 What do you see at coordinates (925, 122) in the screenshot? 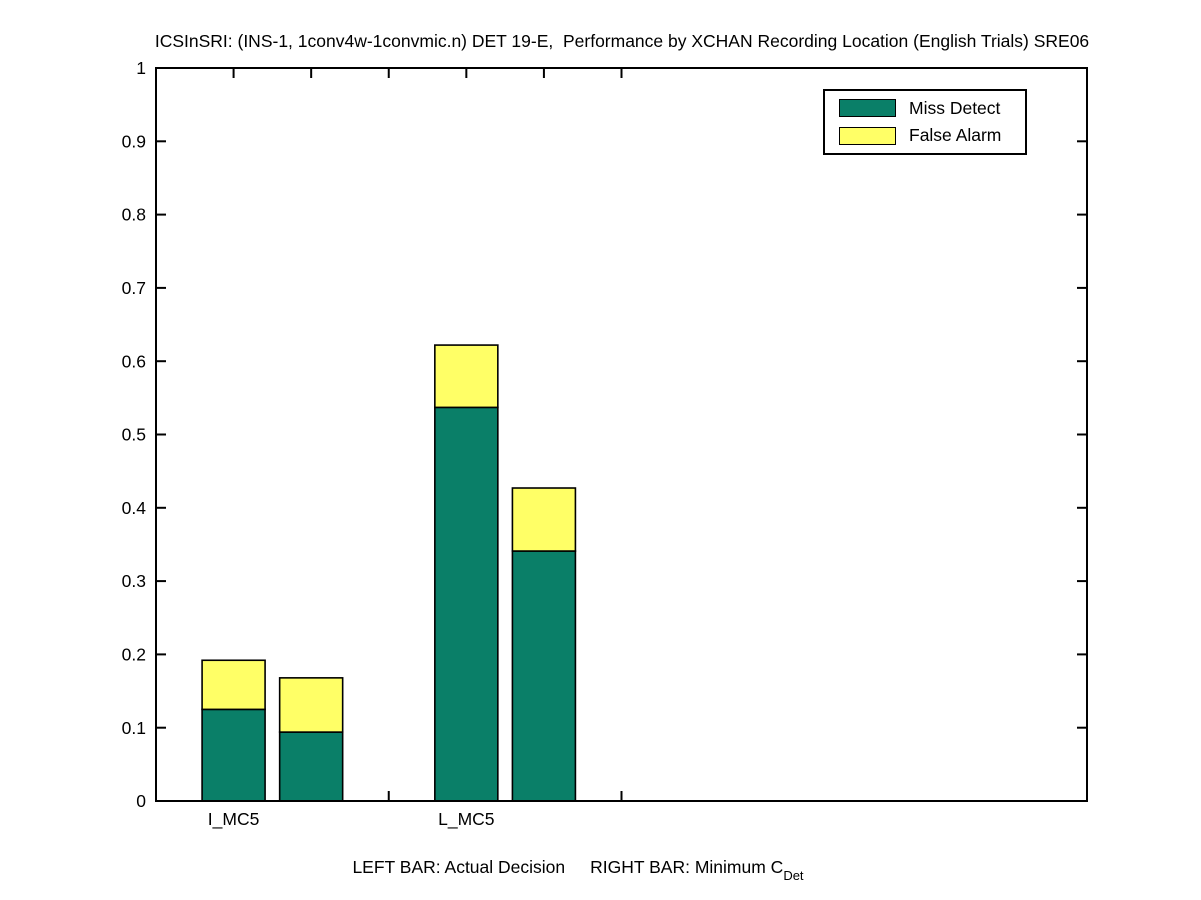
I see `legend: Miss Detect False Alarm` at bounding box center [925, 122].